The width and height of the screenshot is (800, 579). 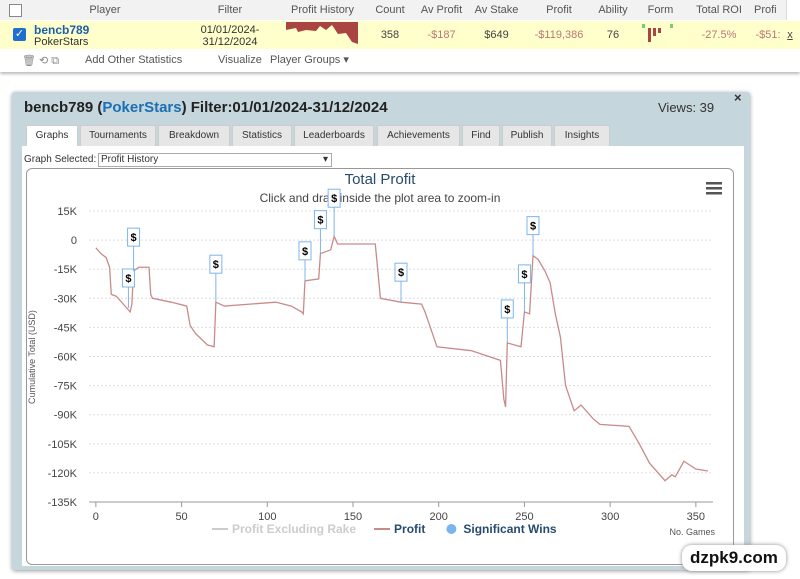 I want to click on y-tick-label: 15K, so click(x=67, y=212).